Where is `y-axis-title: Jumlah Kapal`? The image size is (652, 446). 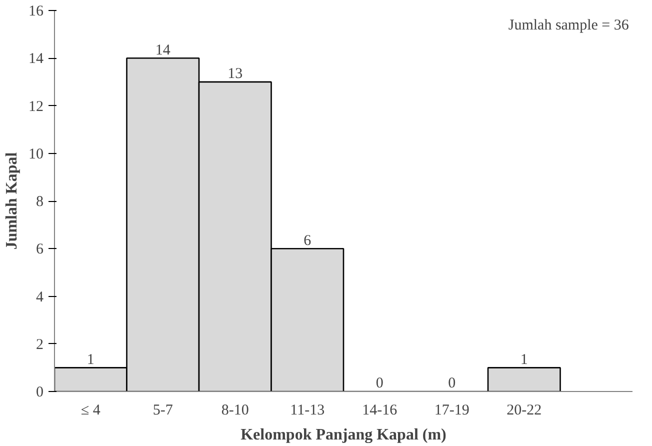 y-axis-title: Jumlah Kapal is located at coordinates (12, 201).